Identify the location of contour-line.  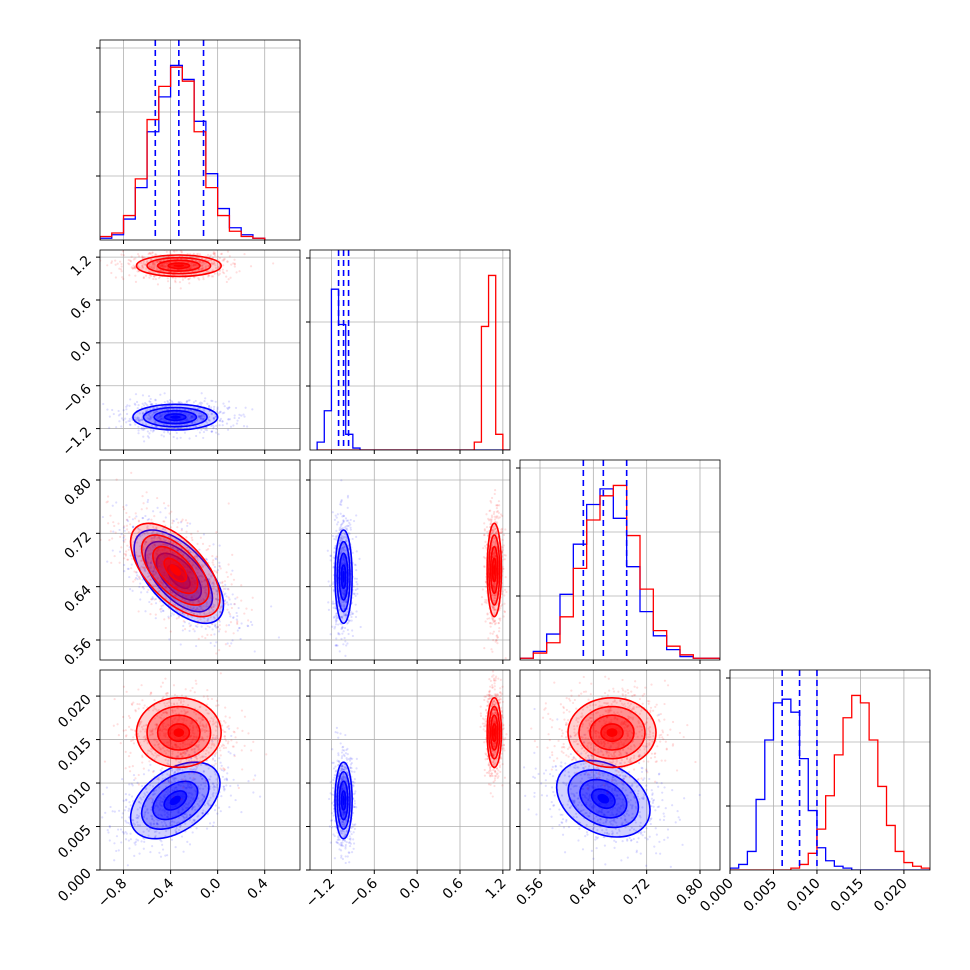
(178, 576).